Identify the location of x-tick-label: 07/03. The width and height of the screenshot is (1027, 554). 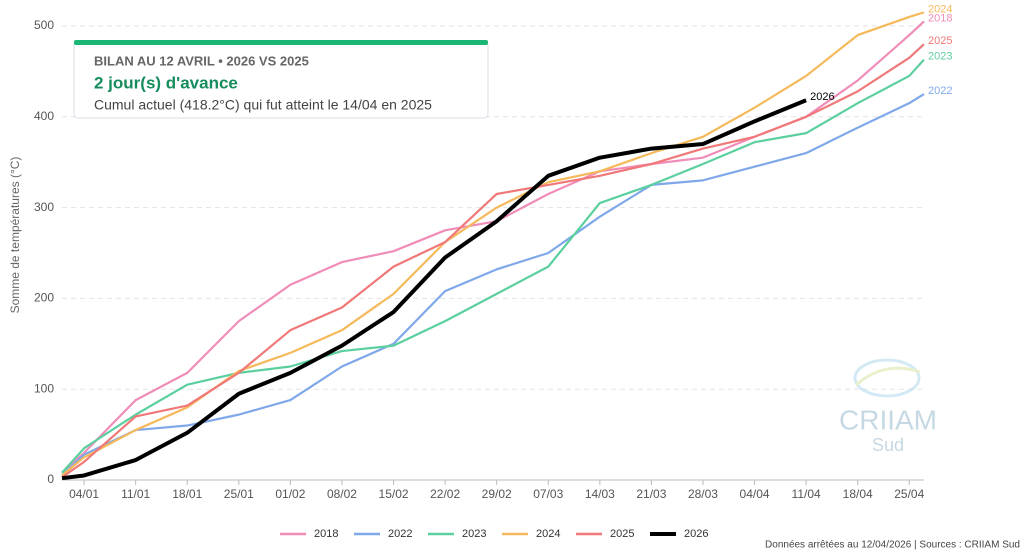
(548, 494).